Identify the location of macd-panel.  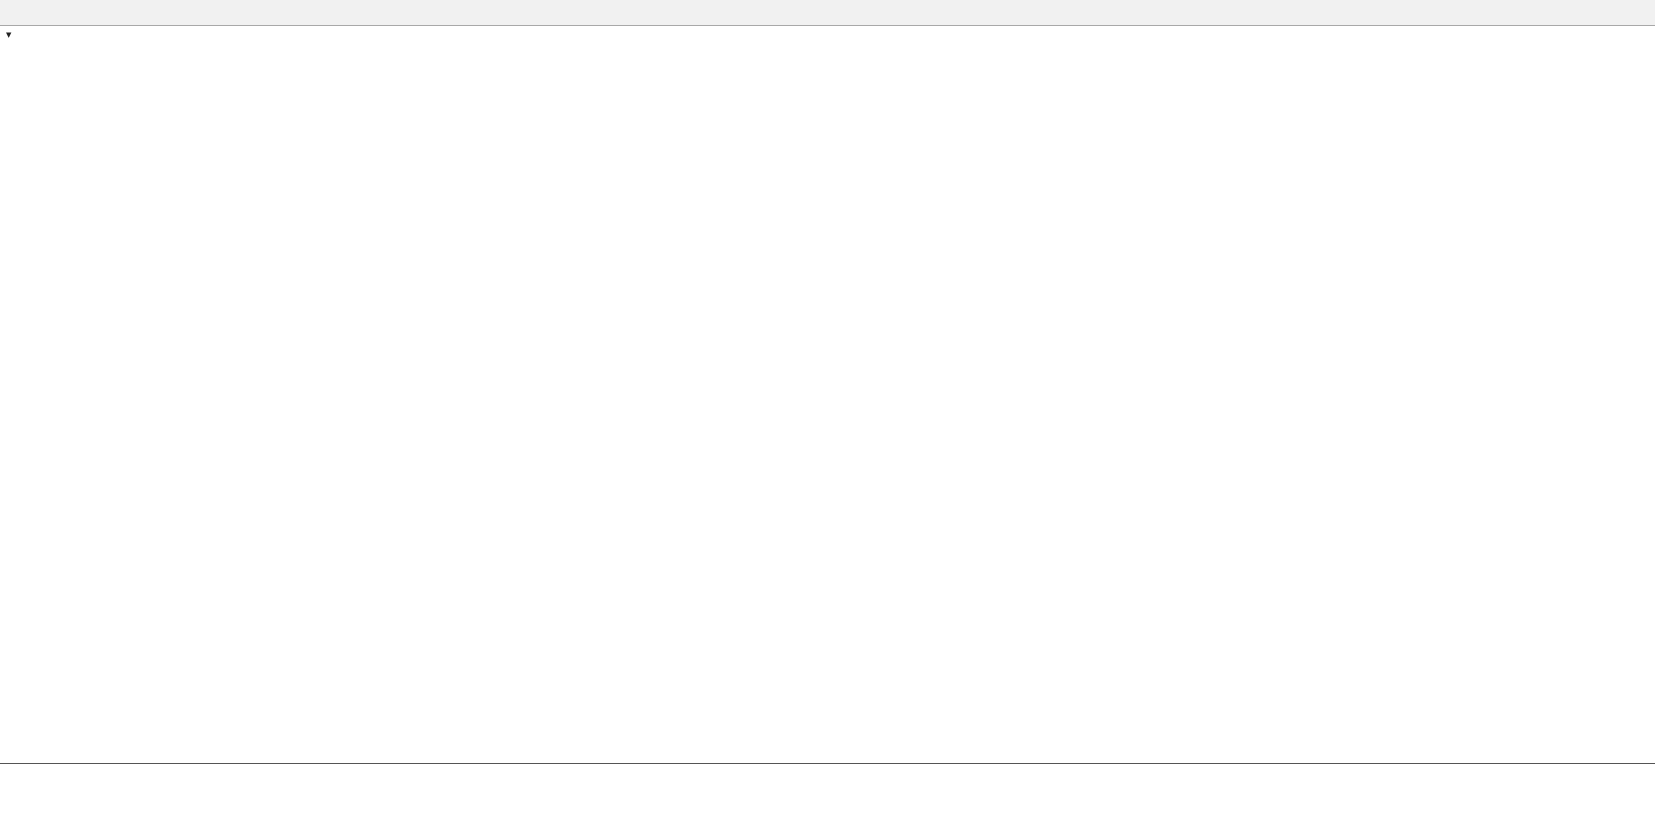
(827, 647).